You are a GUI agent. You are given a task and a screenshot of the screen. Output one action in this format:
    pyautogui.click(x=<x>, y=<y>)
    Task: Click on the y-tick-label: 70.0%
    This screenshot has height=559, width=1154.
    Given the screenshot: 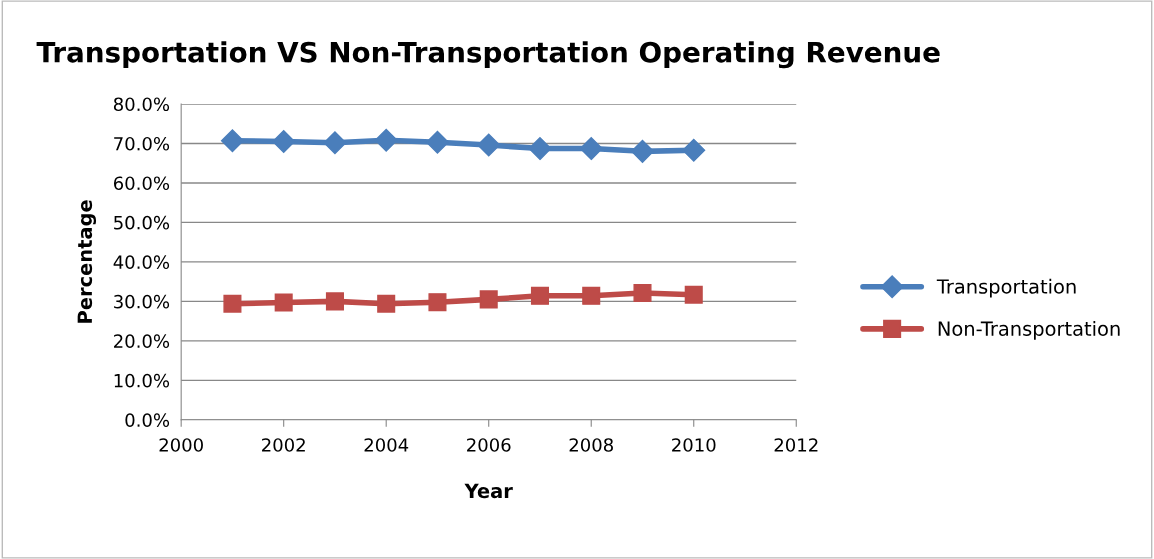 What is the action you would take?
    pyautogui.click(x=142, y=143)
    